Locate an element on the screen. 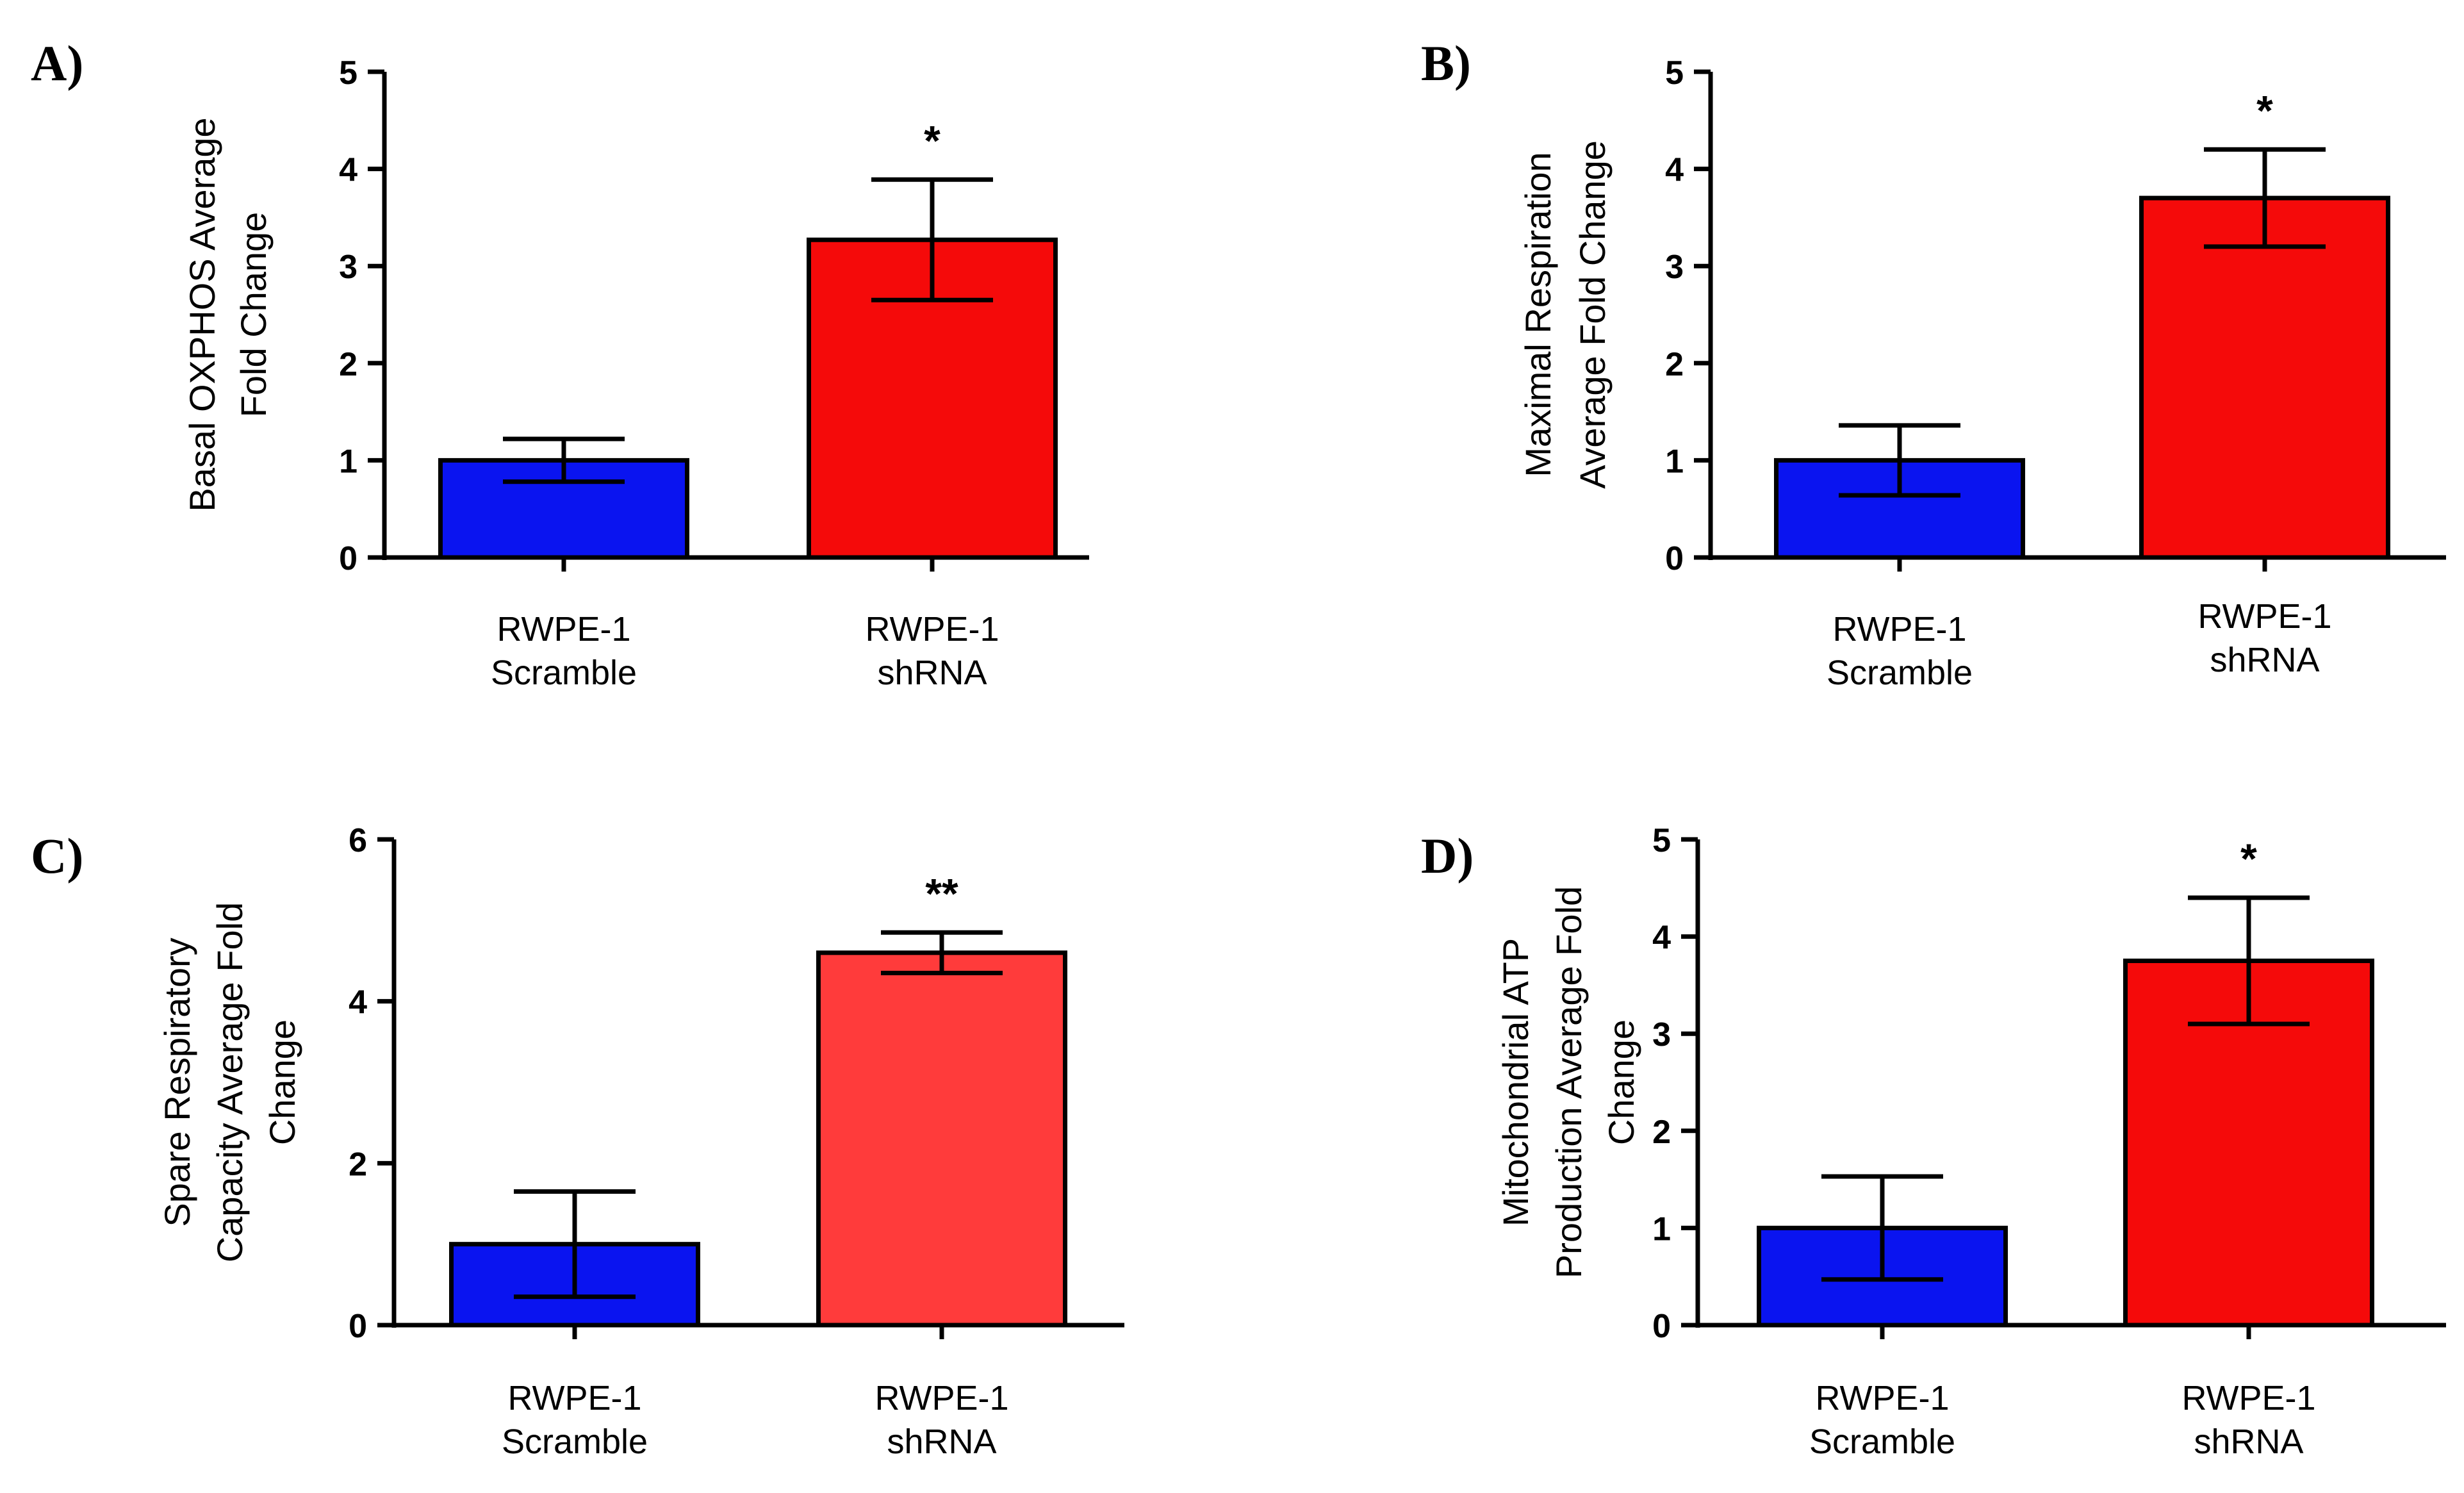  panel-label: B) is located at coordinates (1446, 63).